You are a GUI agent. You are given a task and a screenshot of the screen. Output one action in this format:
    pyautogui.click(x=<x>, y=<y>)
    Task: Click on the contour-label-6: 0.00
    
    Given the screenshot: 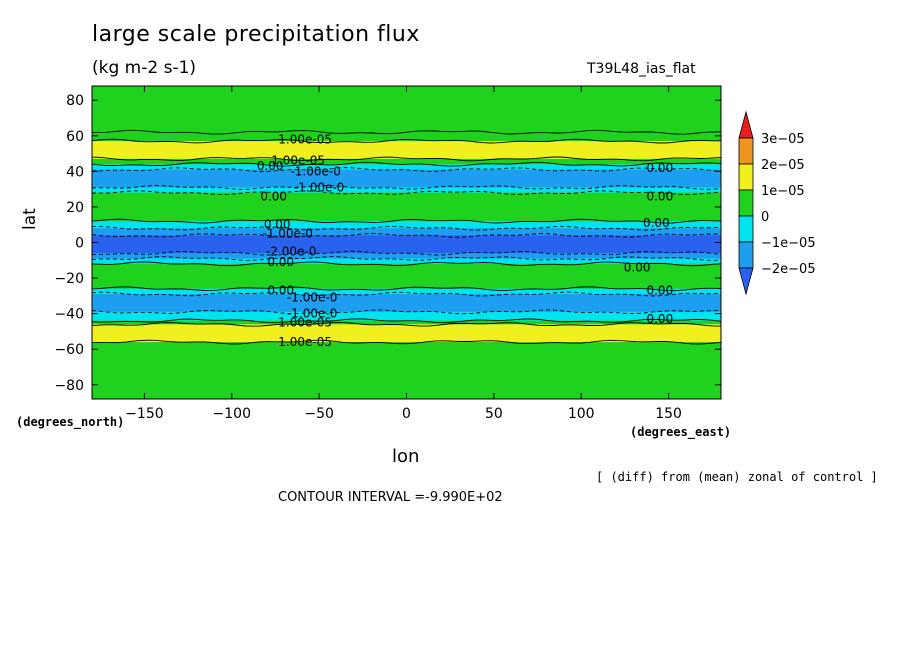 What is the action you would take?
    pyautogui.click(x=277, y=225)
    